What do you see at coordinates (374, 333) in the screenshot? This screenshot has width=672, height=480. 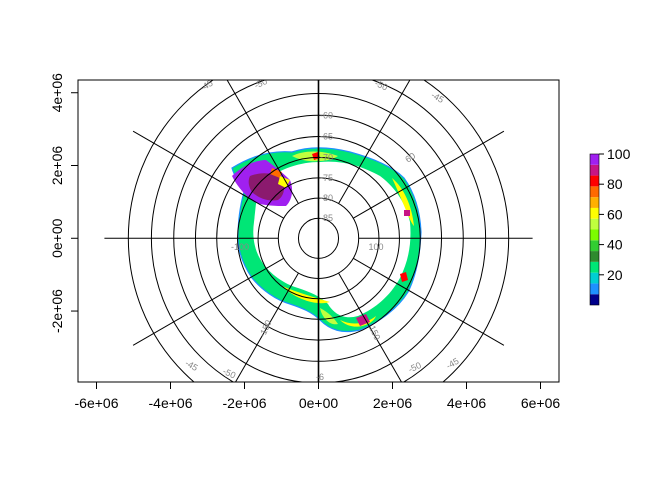 I see `meridian-label: 150` at bounding box center [374, 333].